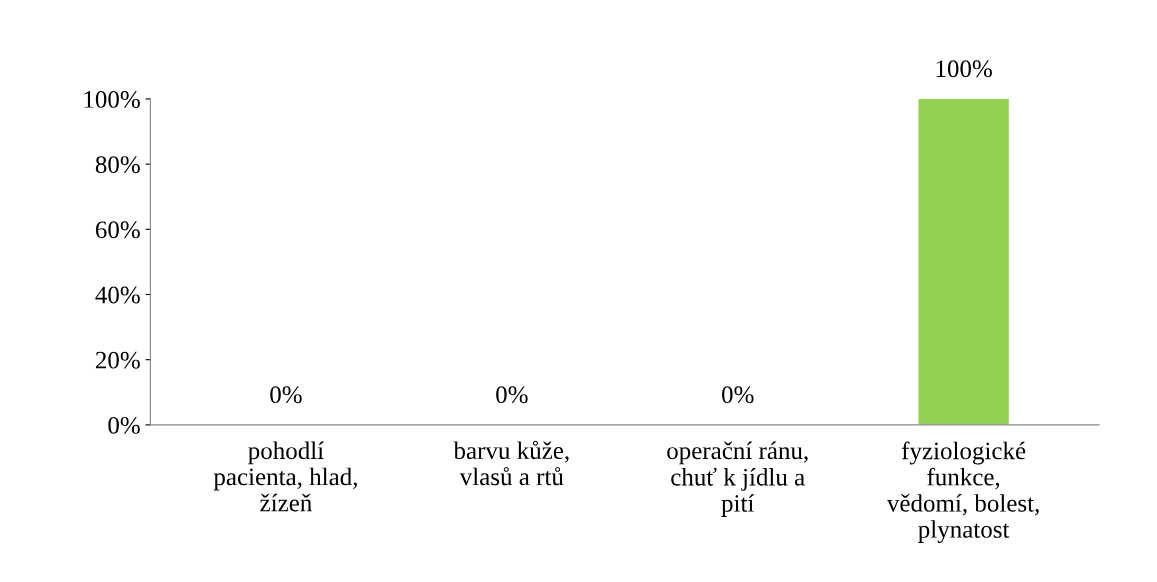  I want to click on data-label: 100%, so click(964, 69).